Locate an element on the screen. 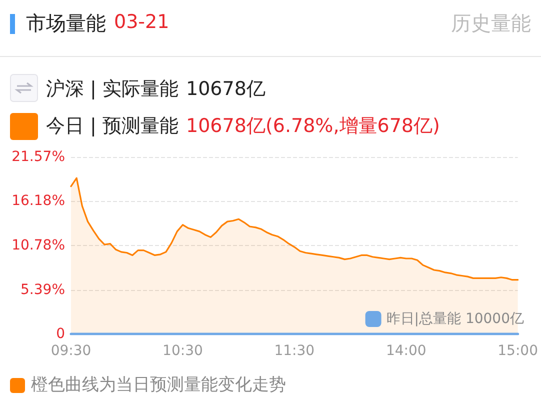 The width and height of the screenshot is (541, 401). x-tick-label: 15:00 is located at coordinates (518, 351).